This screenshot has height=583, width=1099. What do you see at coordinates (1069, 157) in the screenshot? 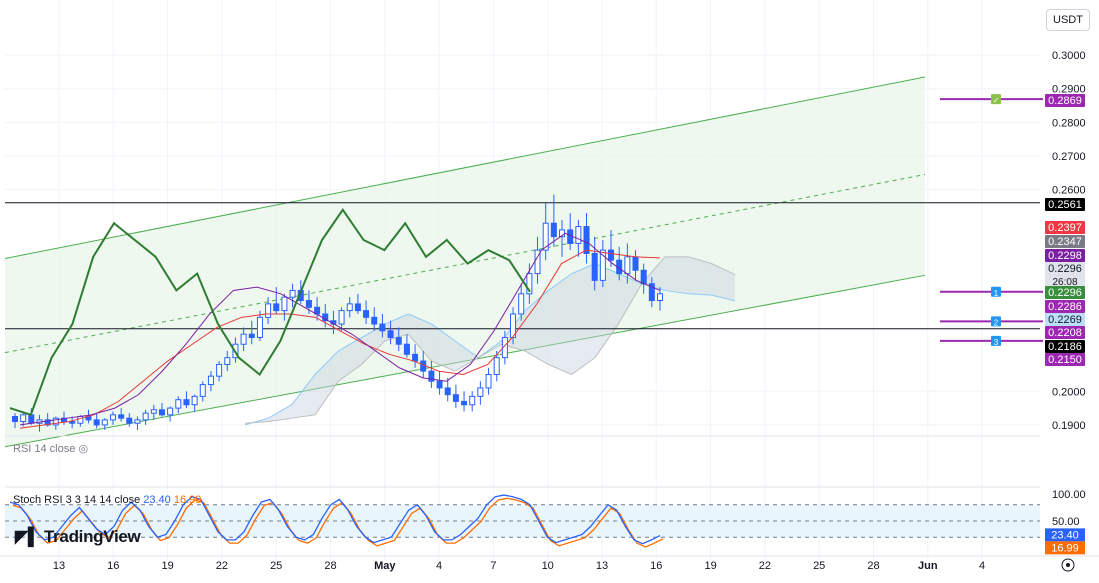
I see `y-tick-label: 0.2700` at bounding box center [1069, 157].